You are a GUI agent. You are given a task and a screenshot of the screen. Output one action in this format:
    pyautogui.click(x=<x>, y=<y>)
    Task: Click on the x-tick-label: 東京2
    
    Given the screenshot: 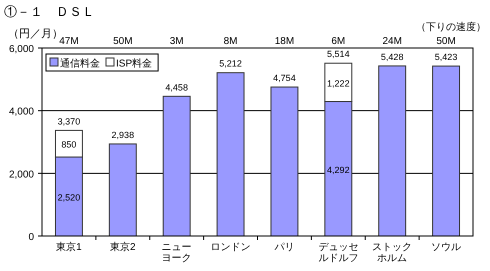 What is the action you would take?
    pyautogui.click(x=123, y=247)
    